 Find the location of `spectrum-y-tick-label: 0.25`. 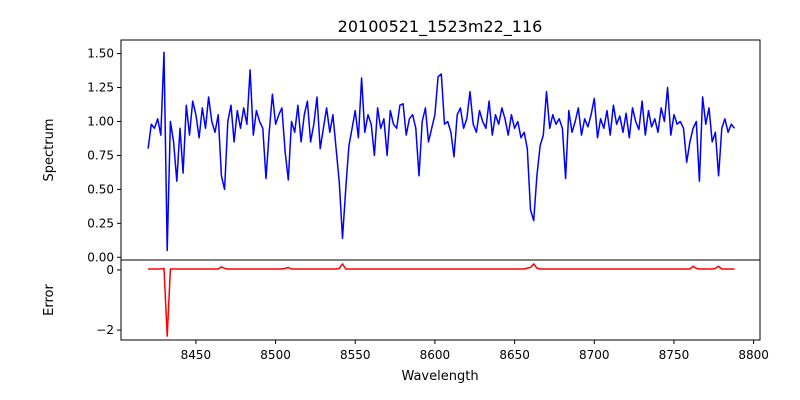

spectrum-y-tick-label: 0.25 is located at coordinates (100, 223).